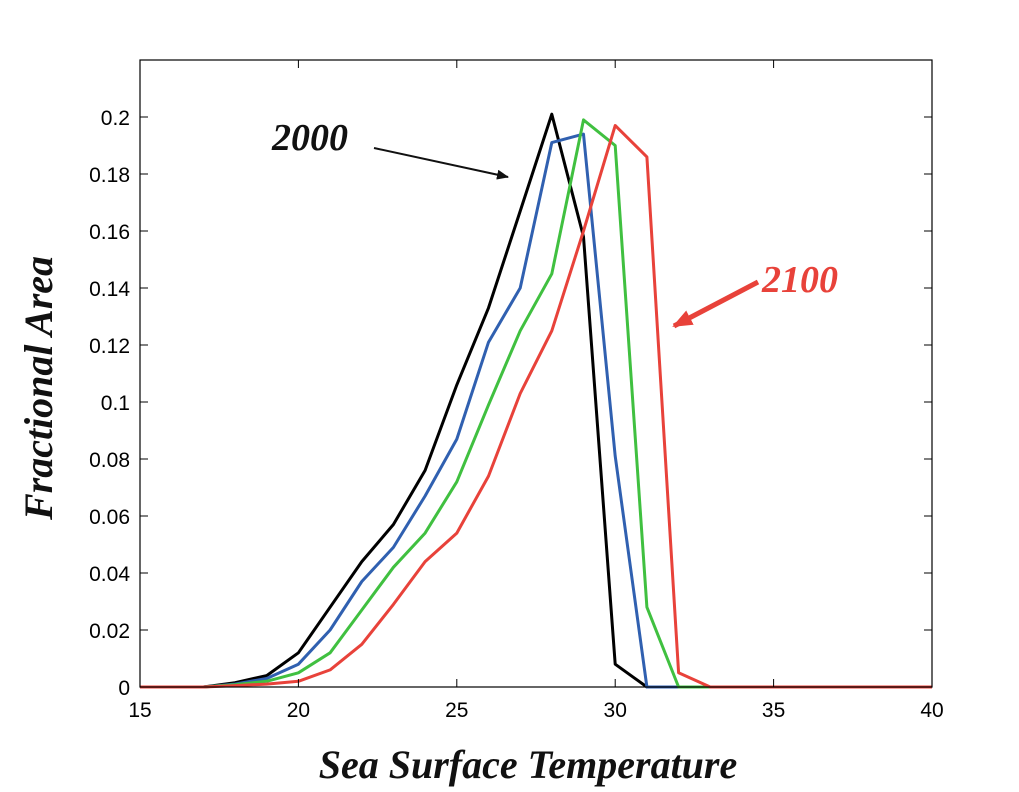 Image resolution: width=1019 pixels, height=792 pixels. Describe the element at coordinates (109, 517) in the screenshot. I see `y-tick-label: 0.06` at that location.